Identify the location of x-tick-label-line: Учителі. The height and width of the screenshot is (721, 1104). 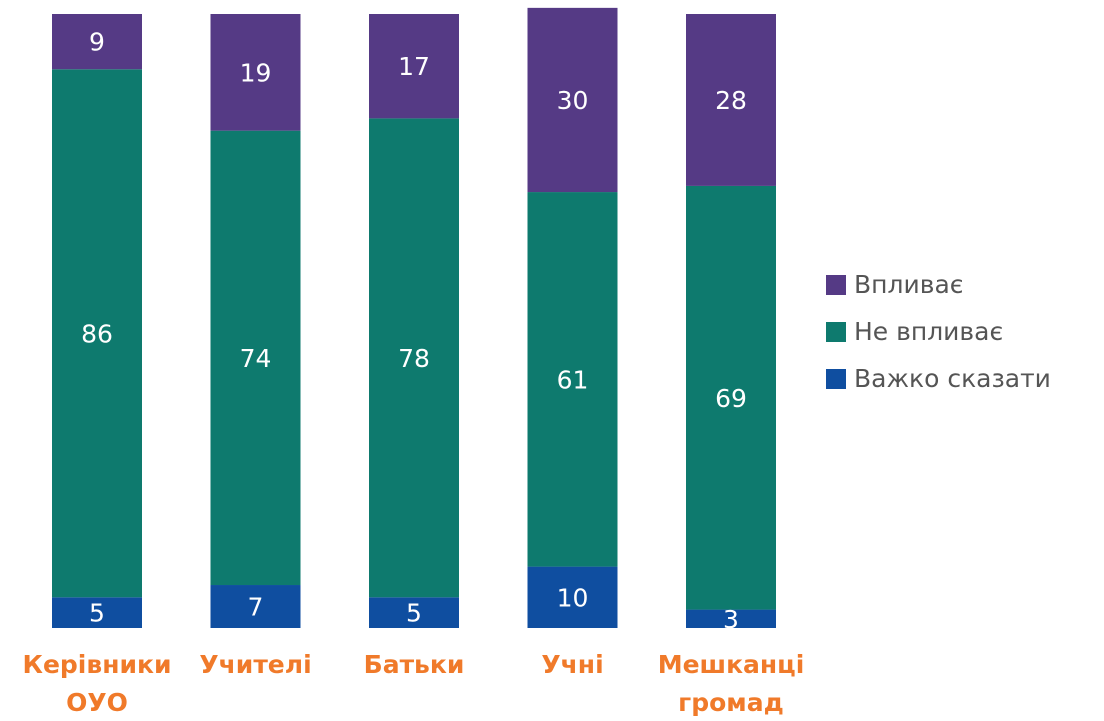
(255, 664).